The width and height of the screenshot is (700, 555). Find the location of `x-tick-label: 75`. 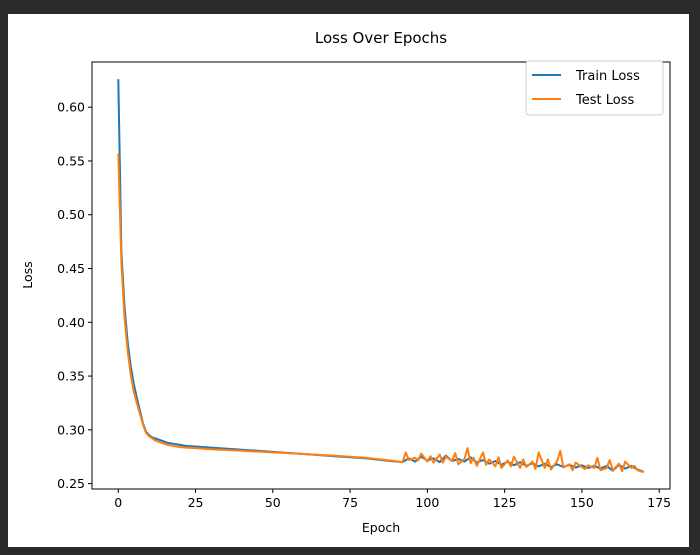

x-tick-label: 75 is located at coordinates (350, 502).